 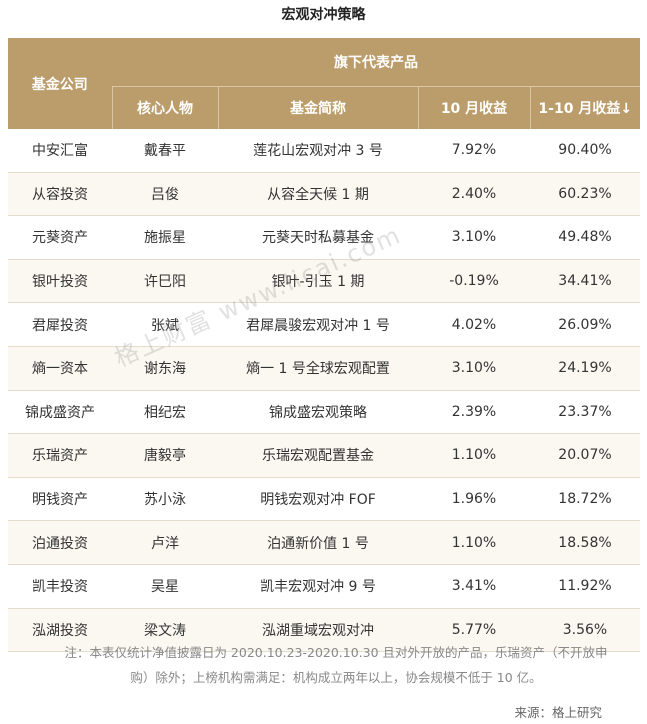 I want to click on table-cell: 18.72%, so click(x=585, y=499).